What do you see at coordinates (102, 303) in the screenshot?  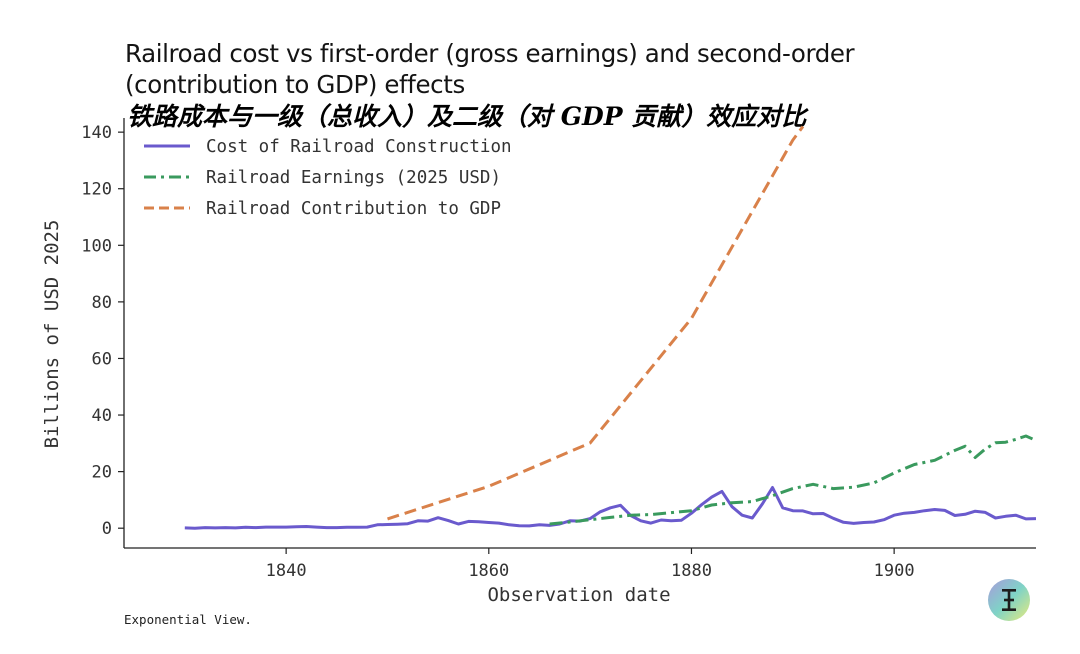 I see `y-tick-label: 80` at bounding box center [102, 303].